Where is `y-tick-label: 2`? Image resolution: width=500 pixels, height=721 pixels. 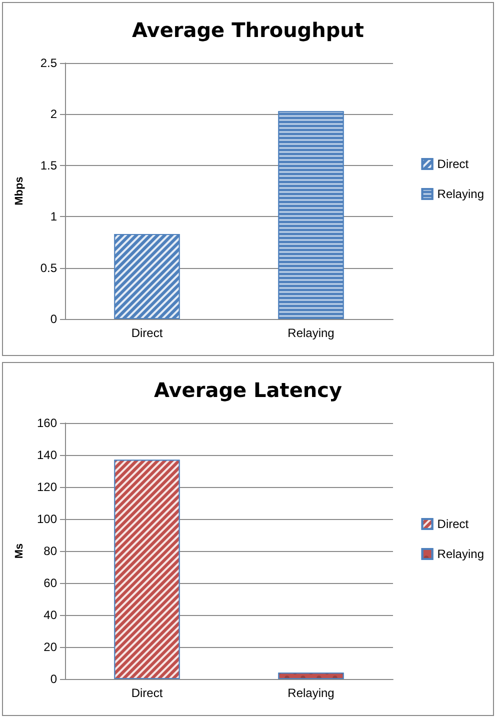
y-tick-label: 2 is located at coordinates (54, 114).